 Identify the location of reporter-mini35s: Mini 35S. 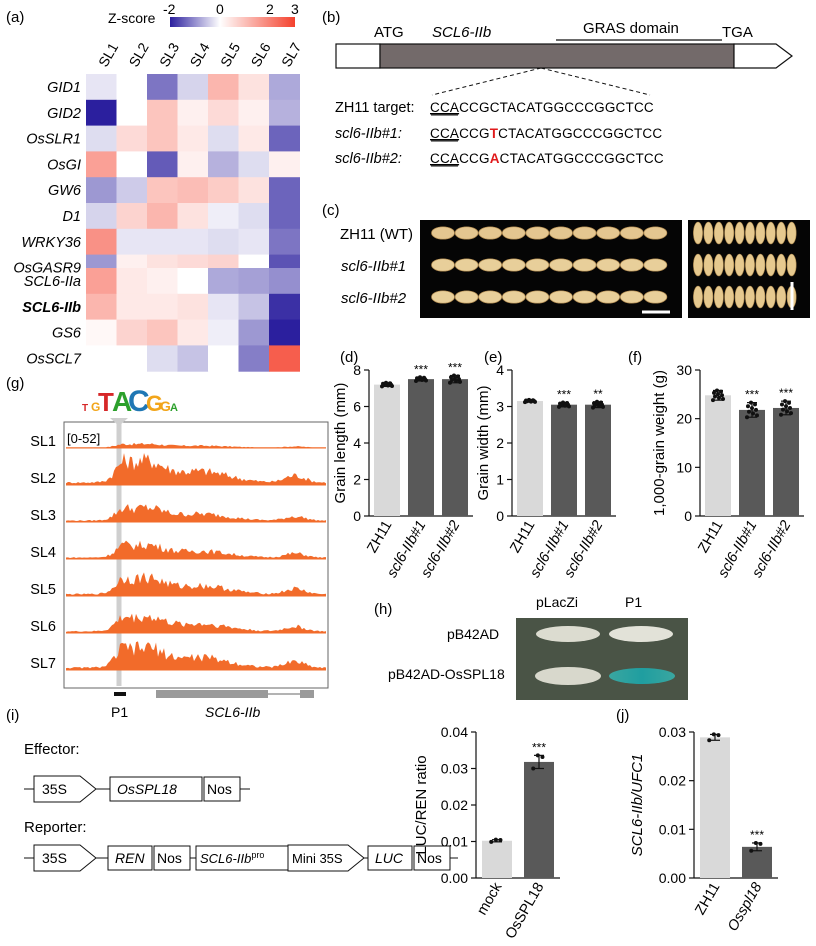
(317, 858).